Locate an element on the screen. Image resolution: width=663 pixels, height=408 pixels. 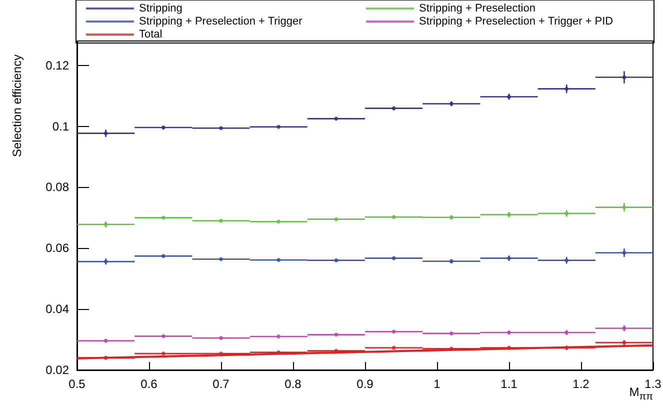
x-tick-label: 1.1 is located at coordinates (509, 384).